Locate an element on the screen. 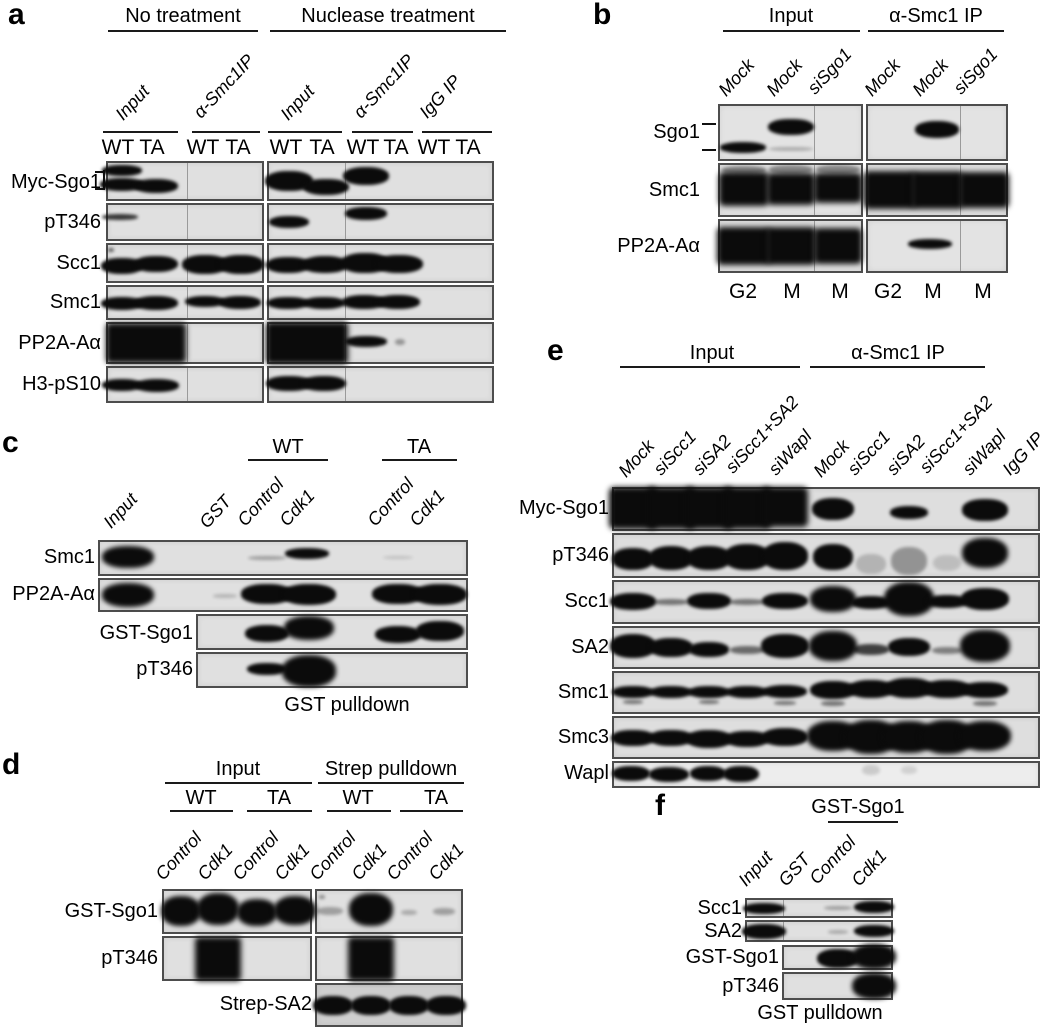  header-input: Input is located at coordinates (791, 16).